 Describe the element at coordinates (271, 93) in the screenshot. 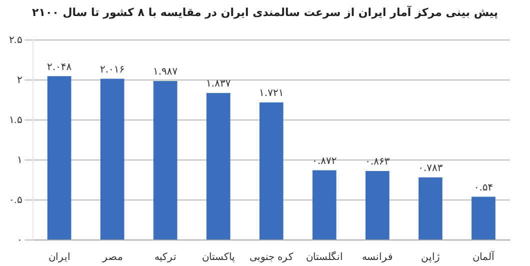

I see `data-label: ۱.۷۲۱` at that location.